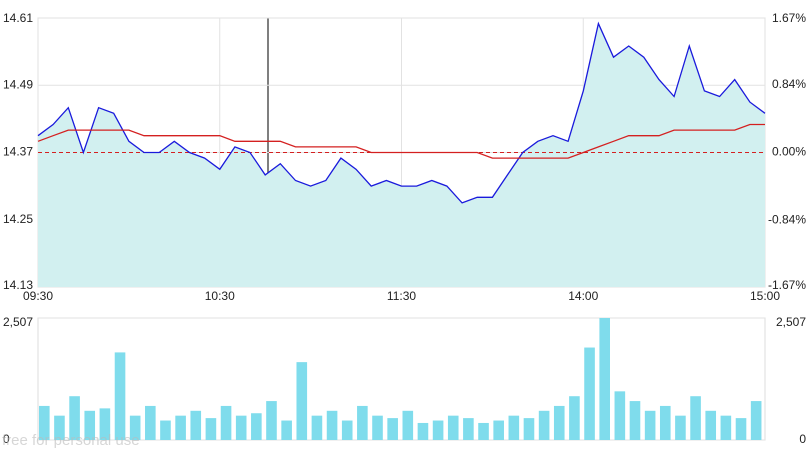  I want to click on y2-tick-label: -0.84%, so click(787, 219).